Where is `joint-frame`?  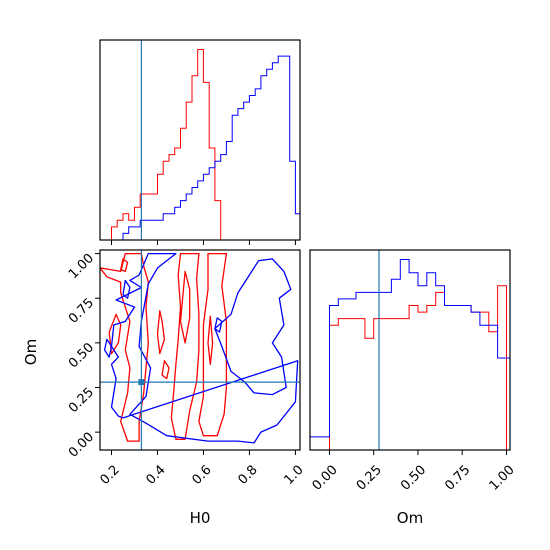 joint-frame is located at coordinates (200, 350).